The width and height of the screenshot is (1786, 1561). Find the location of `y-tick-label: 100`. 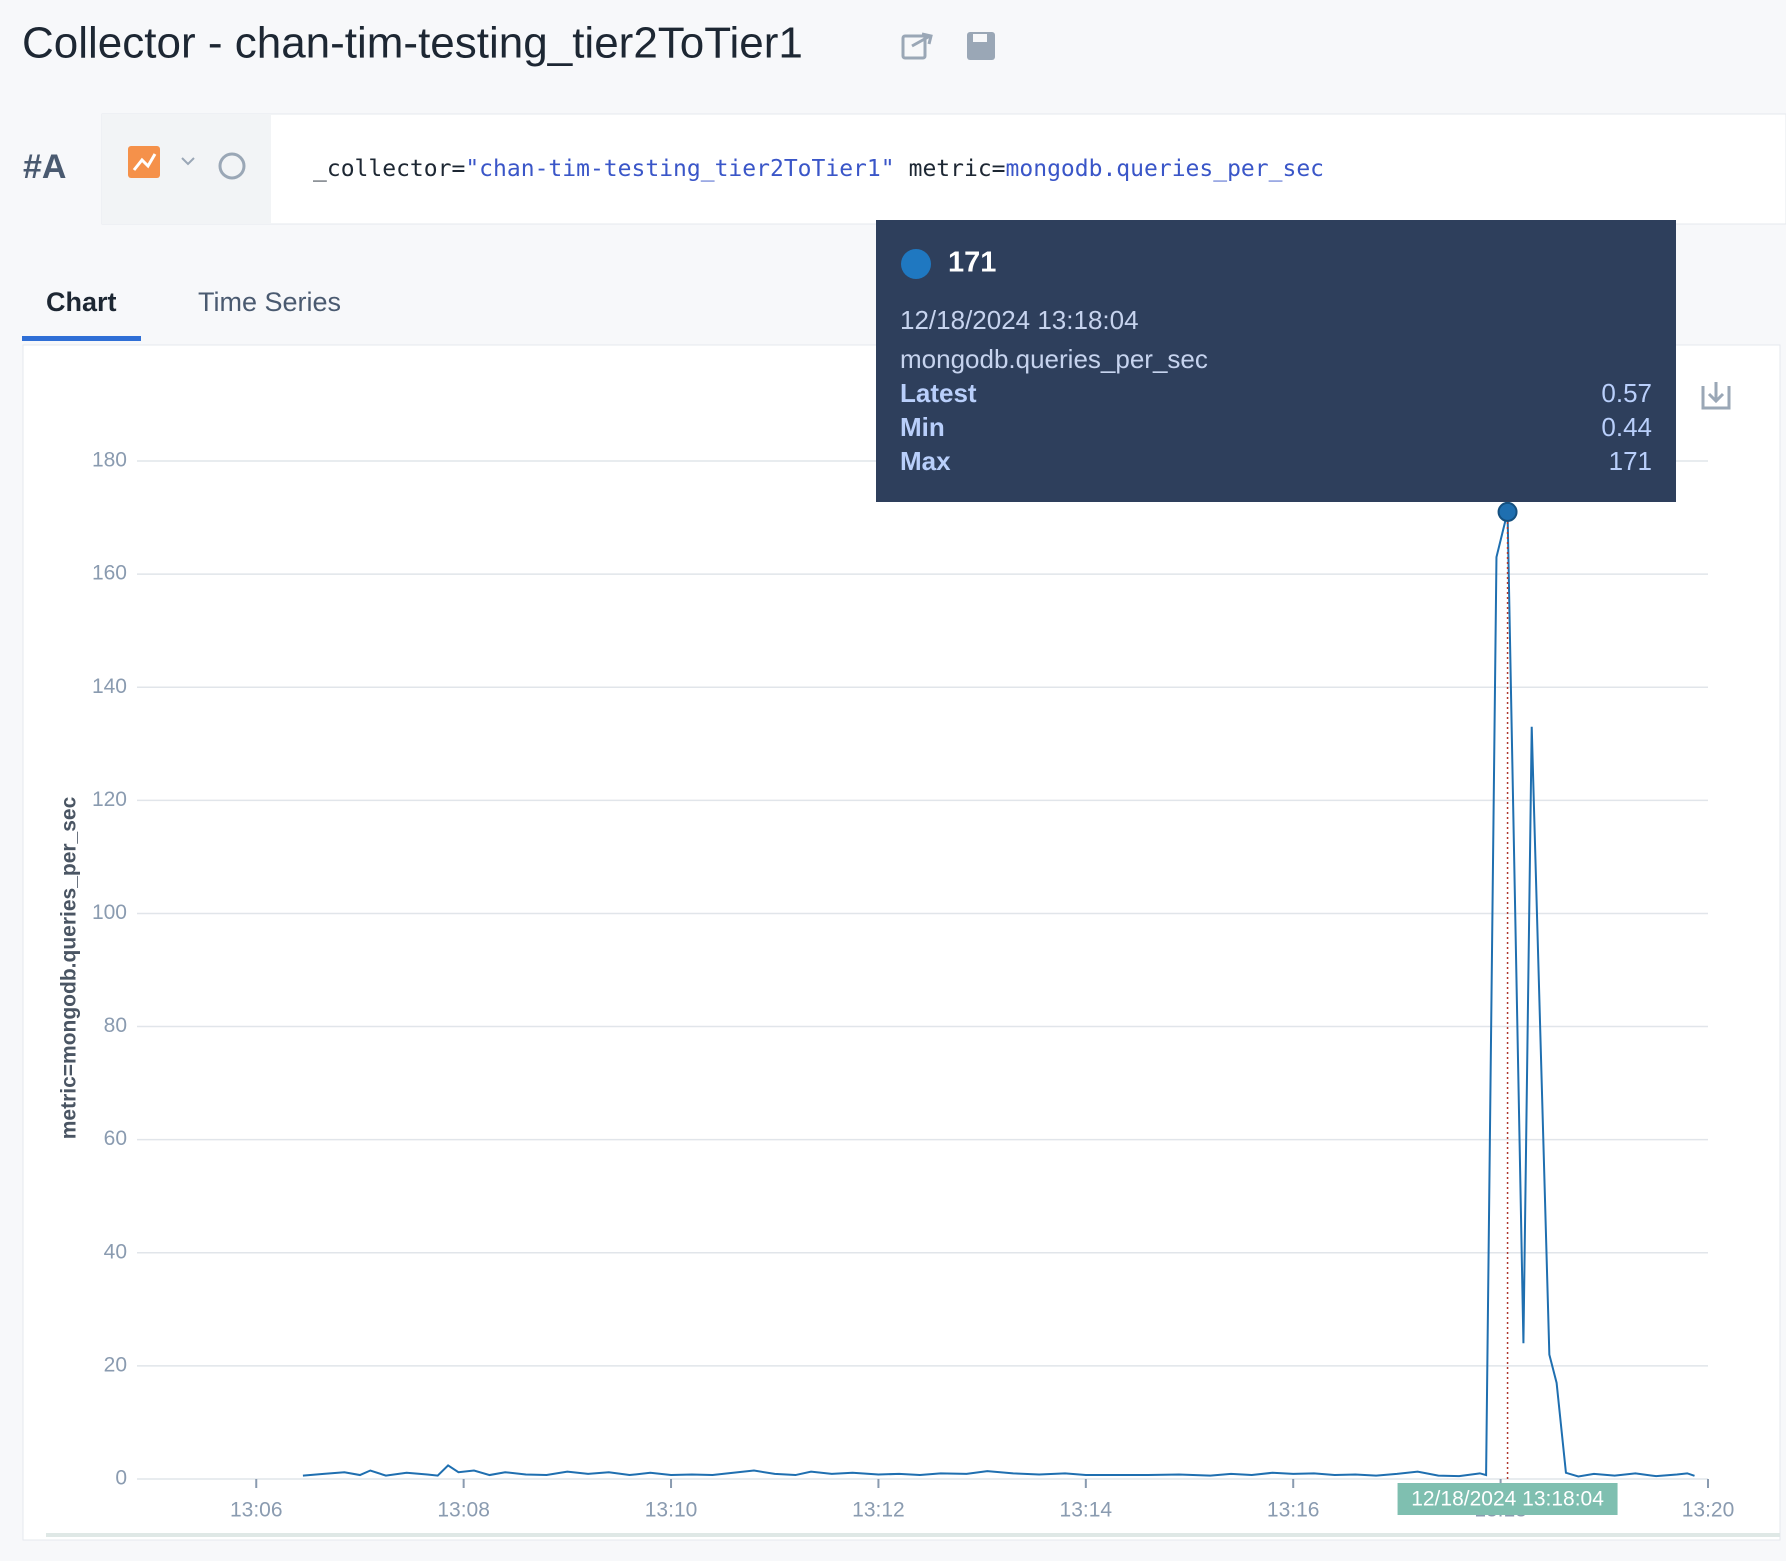

y-tick-label: 100 is located at coordinates (109, 912).